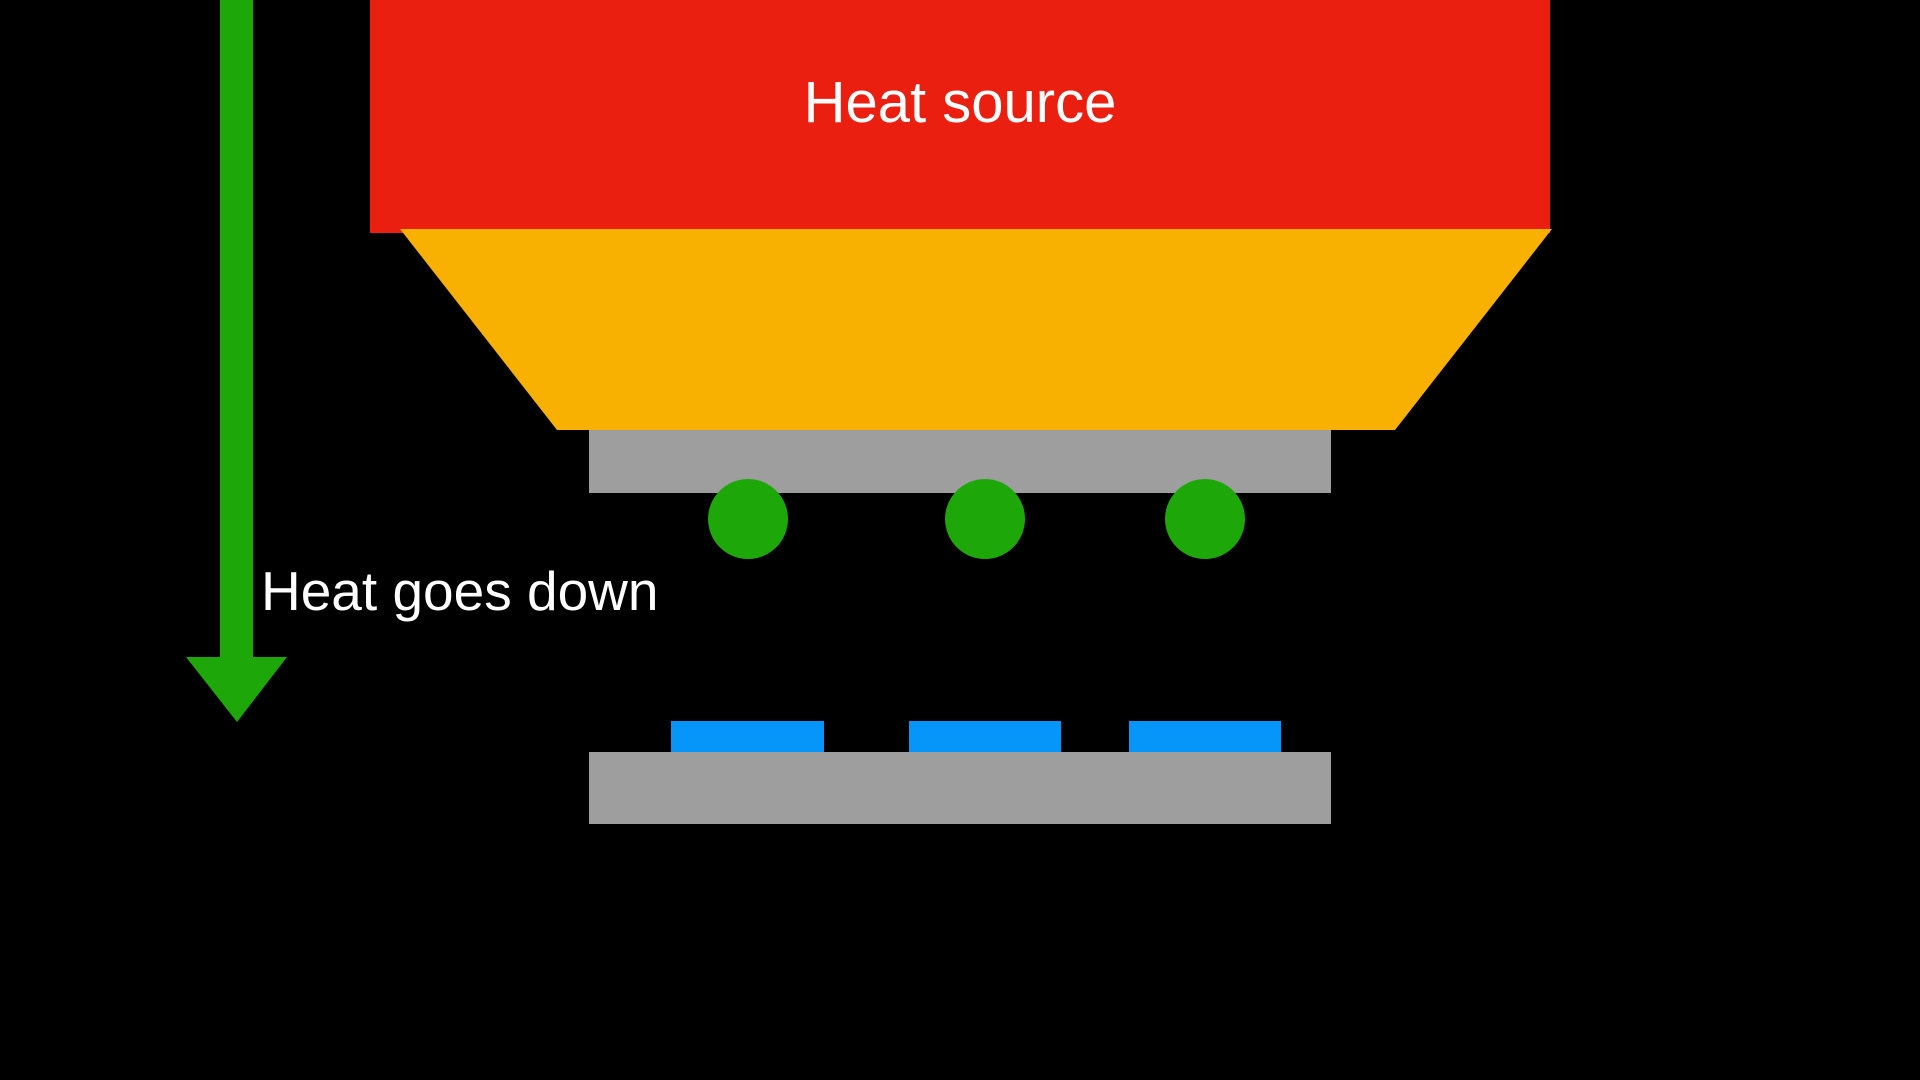  Describe the element at coordinates (976, 329) in the screenshot. I see `heat-spreader` at that location.